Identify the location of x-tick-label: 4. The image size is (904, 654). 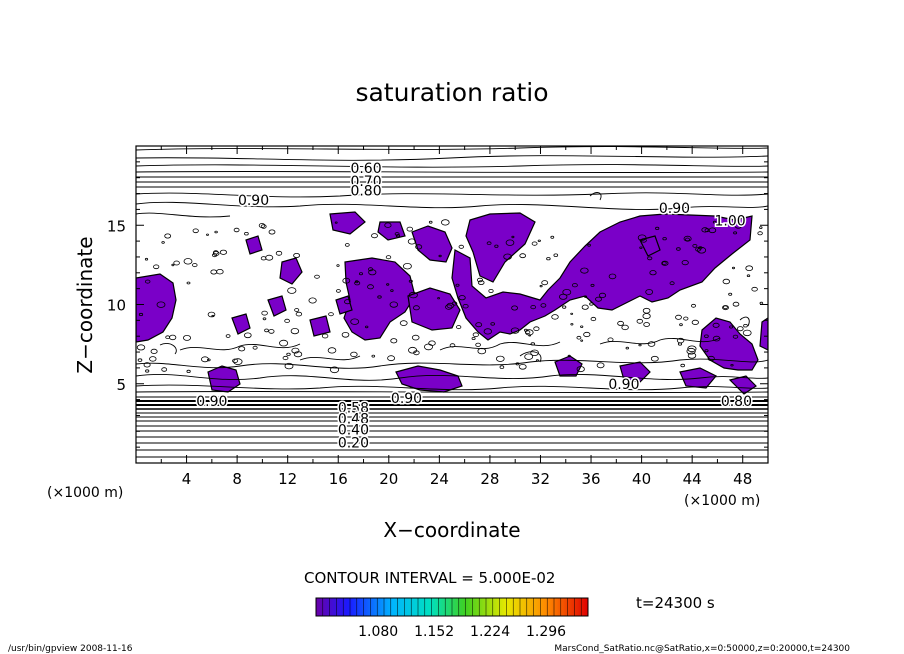
(187, 479).